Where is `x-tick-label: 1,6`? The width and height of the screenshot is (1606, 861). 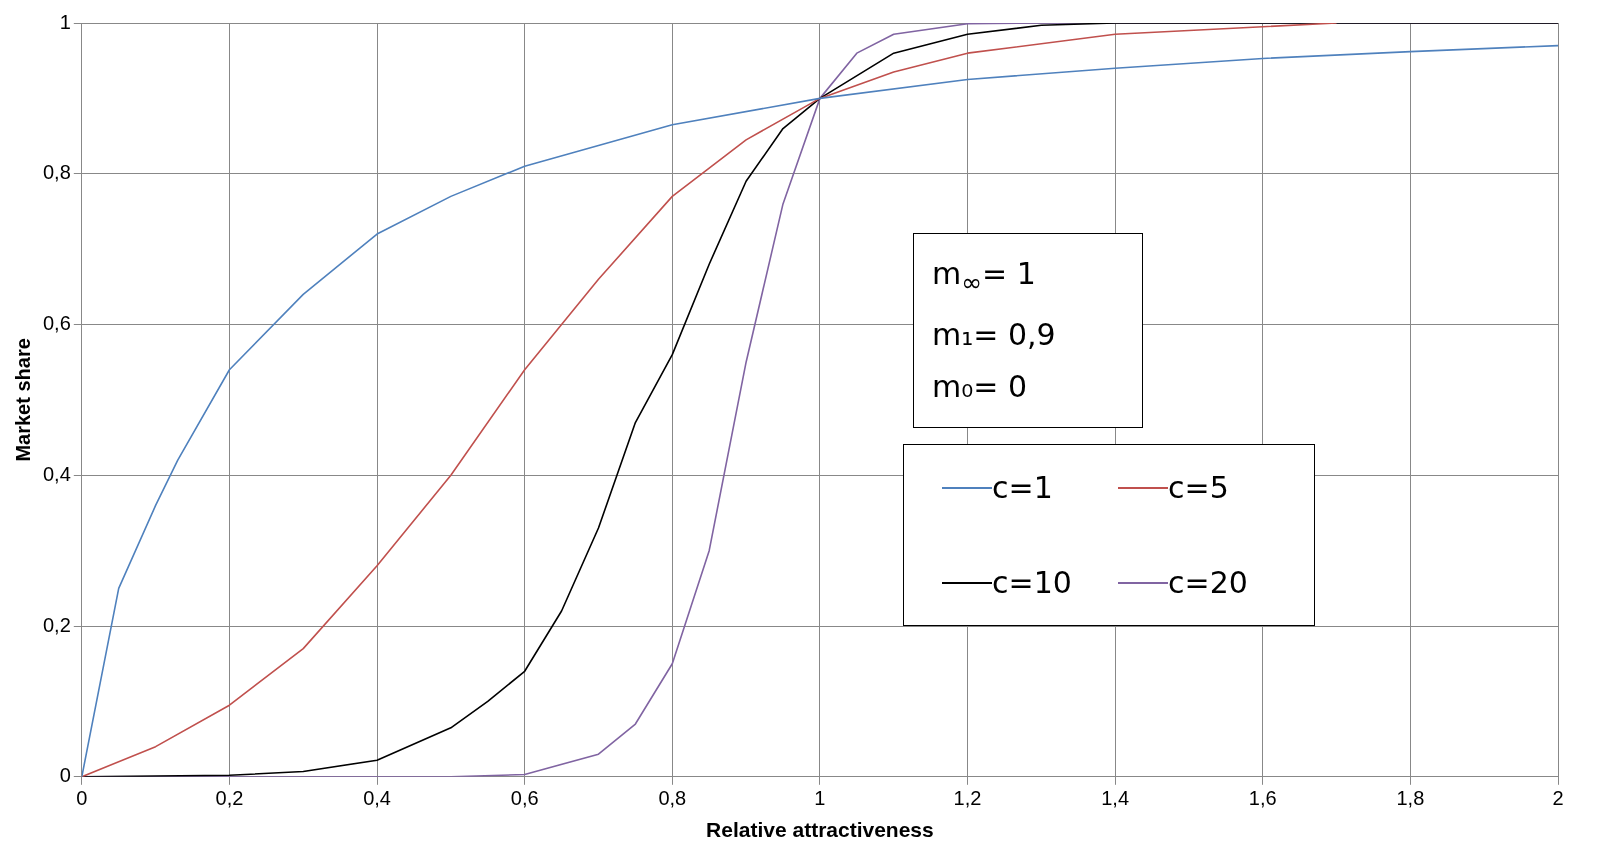
x-tick-label: 1,6 is located at coordinates (1262, 798).